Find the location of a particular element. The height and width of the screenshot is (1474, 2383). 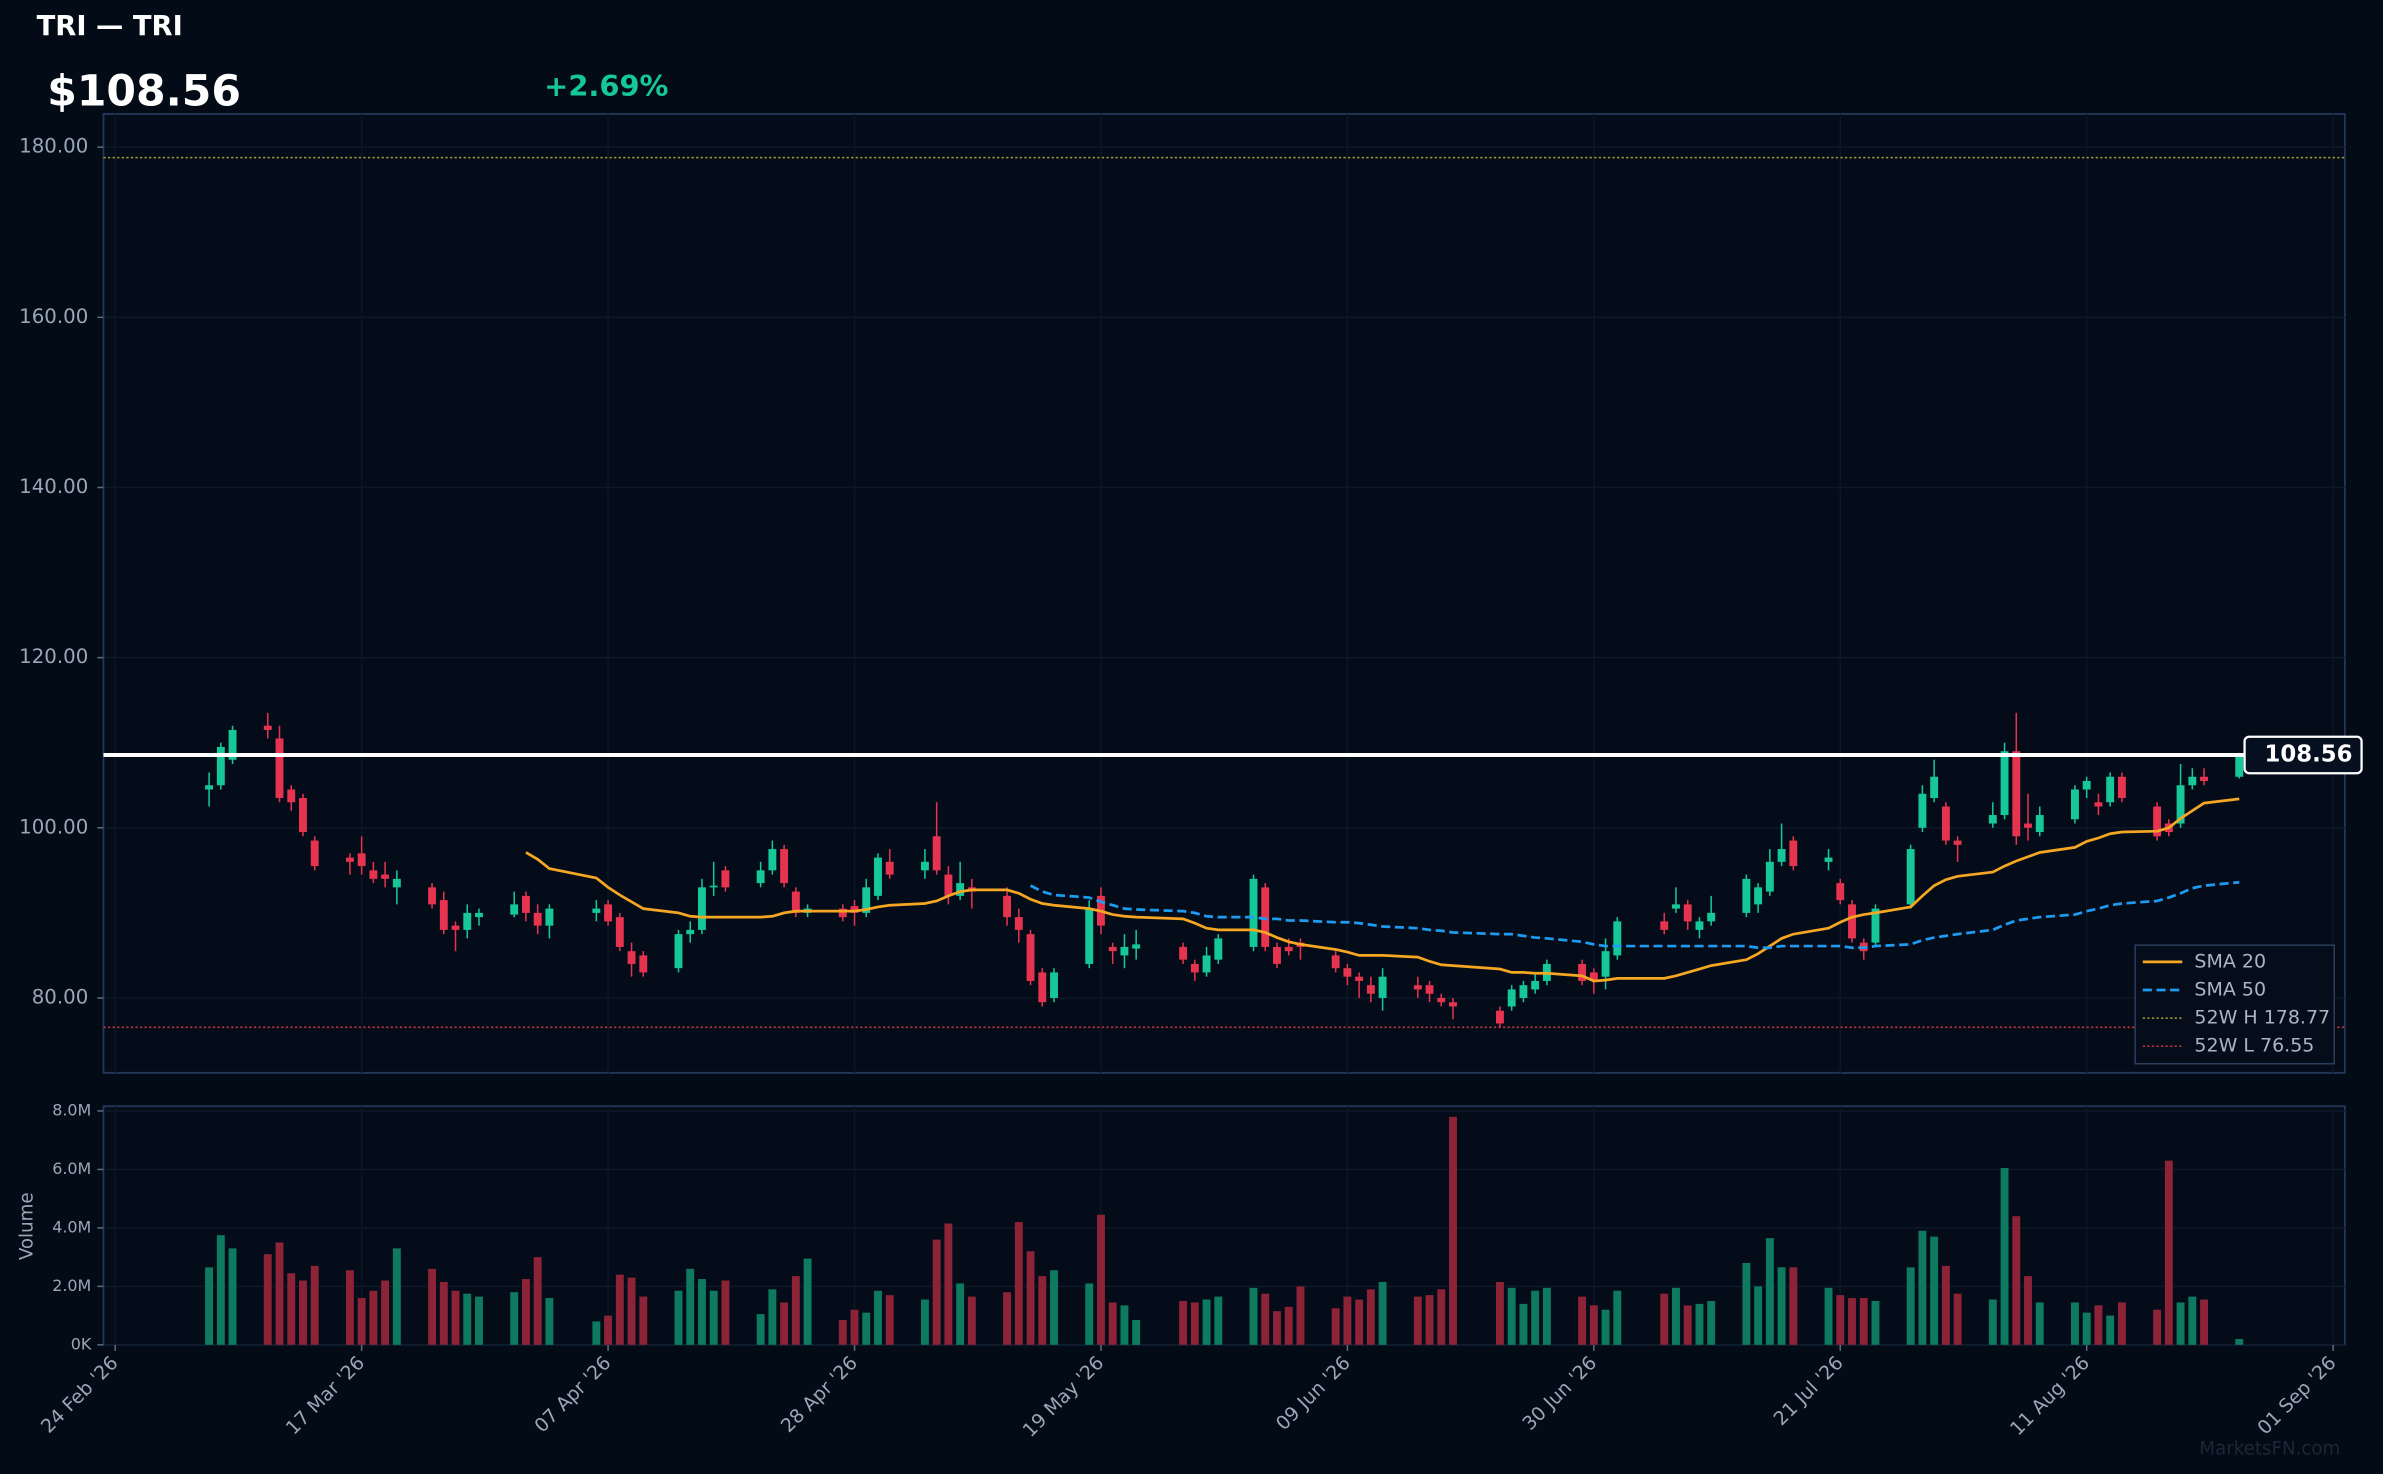

legend: SMA 20 SMA 50 52W H 178.77 52W L 76.55 is located at coordinates (2234, 1004).